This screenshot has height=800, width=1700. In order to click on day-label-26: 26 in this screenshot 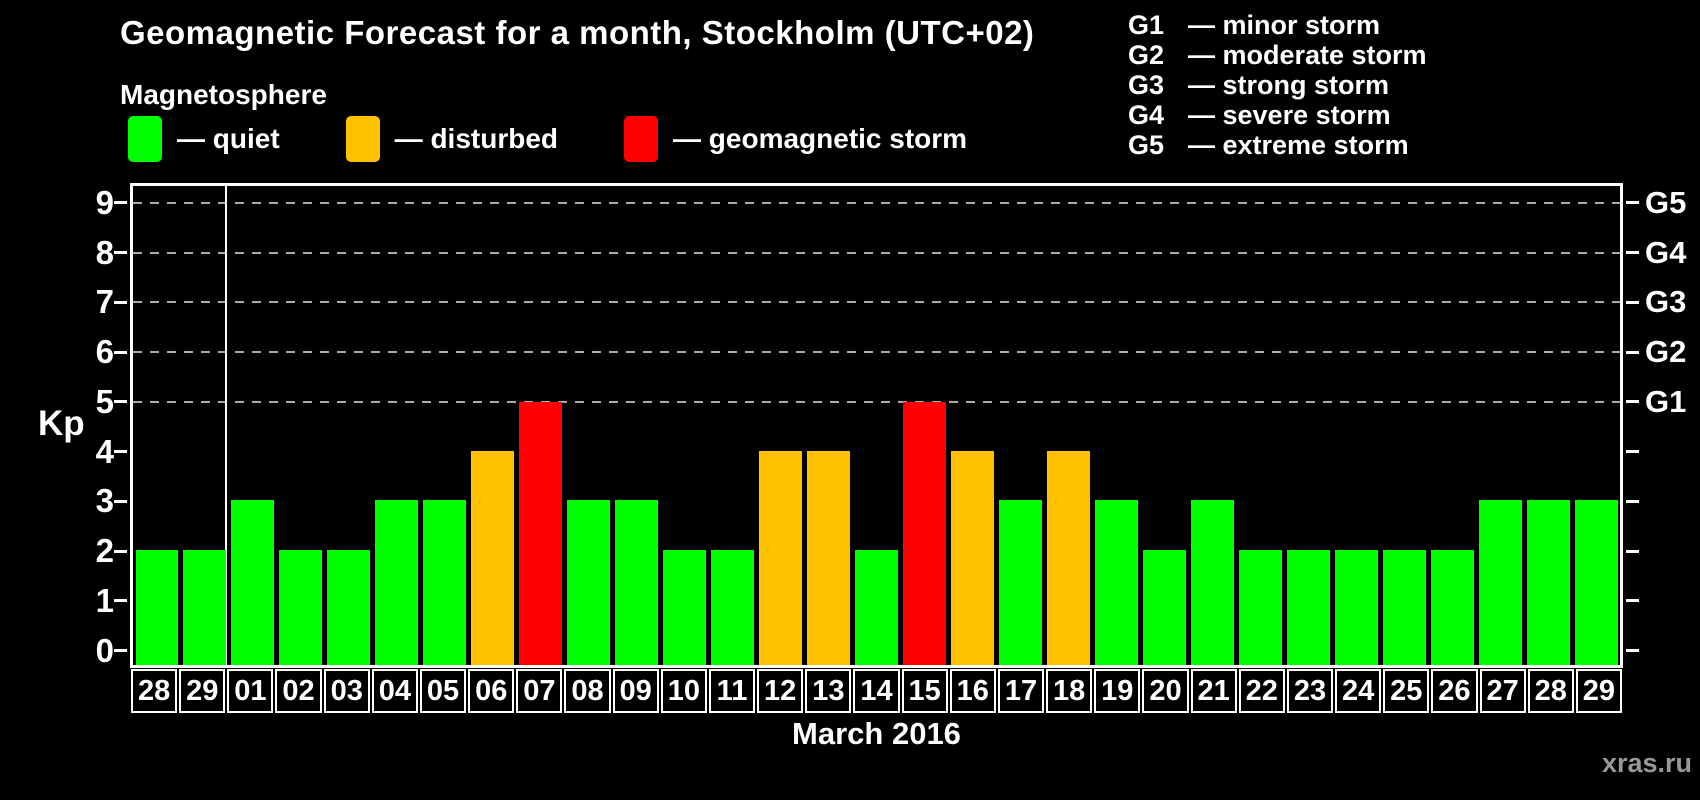, I will do `click(1454, 691)`.